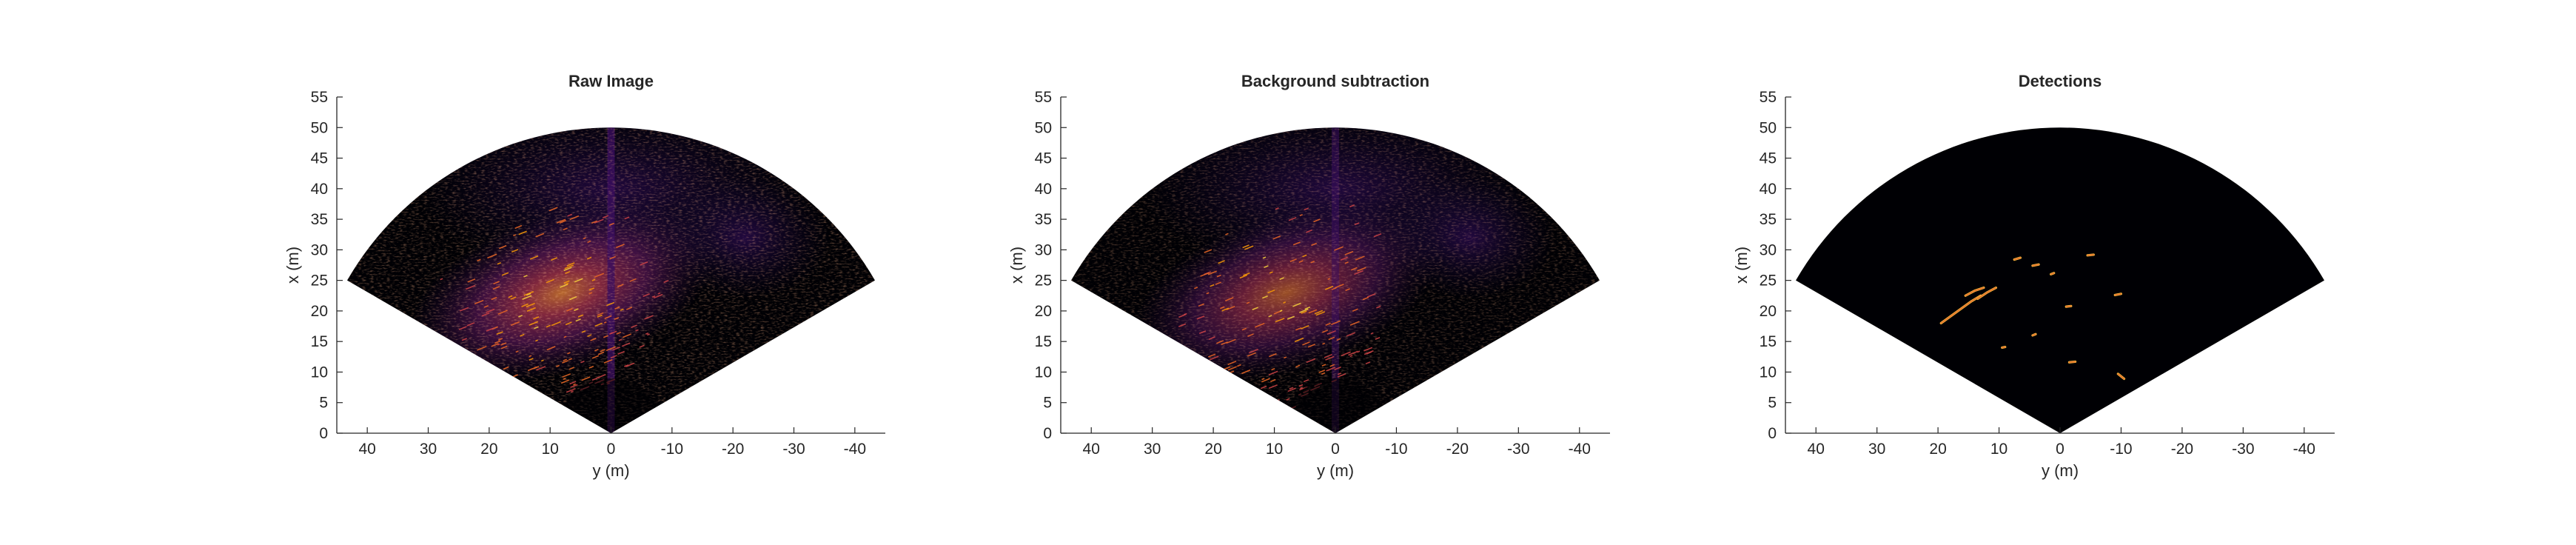  What do you see at coordinates (319, 281) in the screenshot?
I see `y-tick-label: 25` at bounding box center [319, 281].